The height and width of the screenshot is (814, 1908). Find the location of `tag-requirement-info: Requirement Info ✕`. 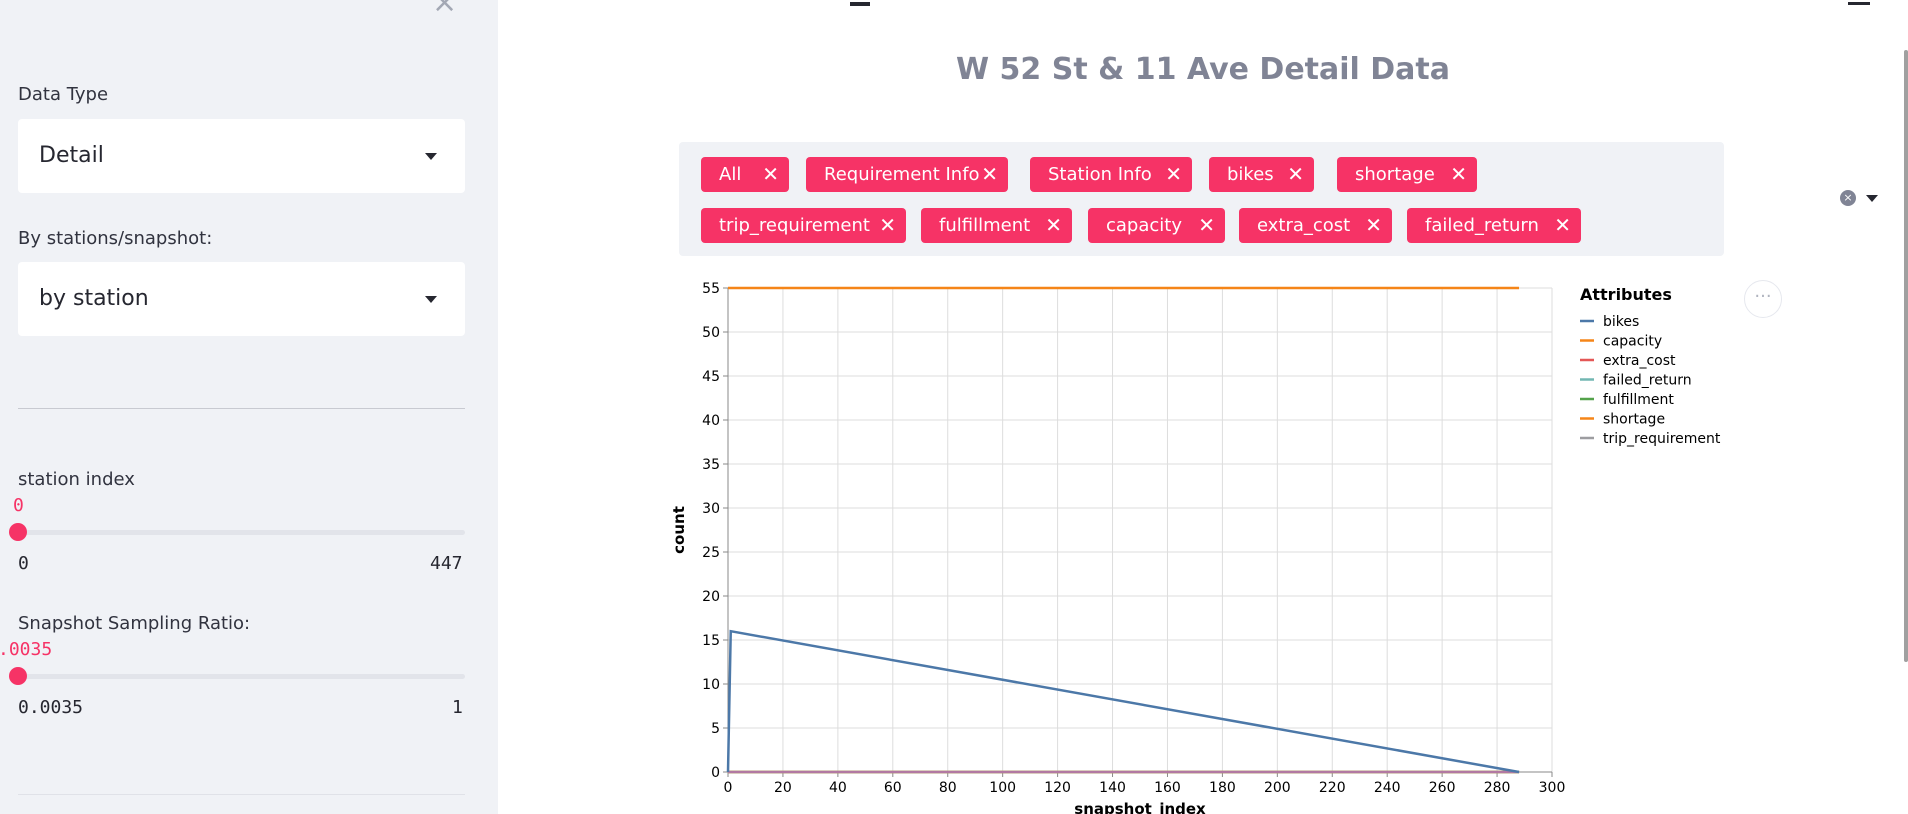

tag-requirement-info: Requirement Info ✕ is located at coordinates (907, 174).